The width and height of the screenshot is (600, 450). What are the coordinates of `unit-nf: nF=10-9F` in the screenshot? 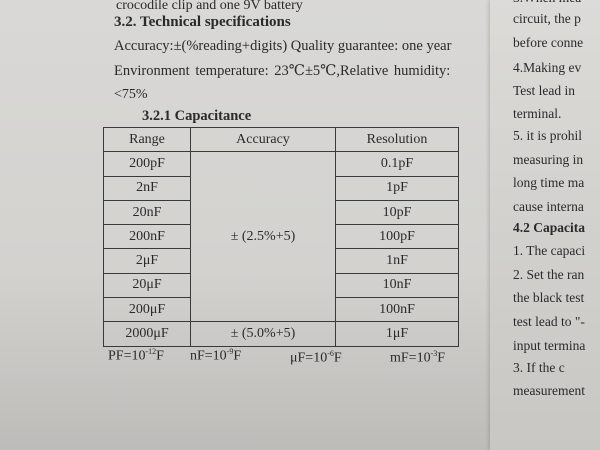 It's located at (216, 355).